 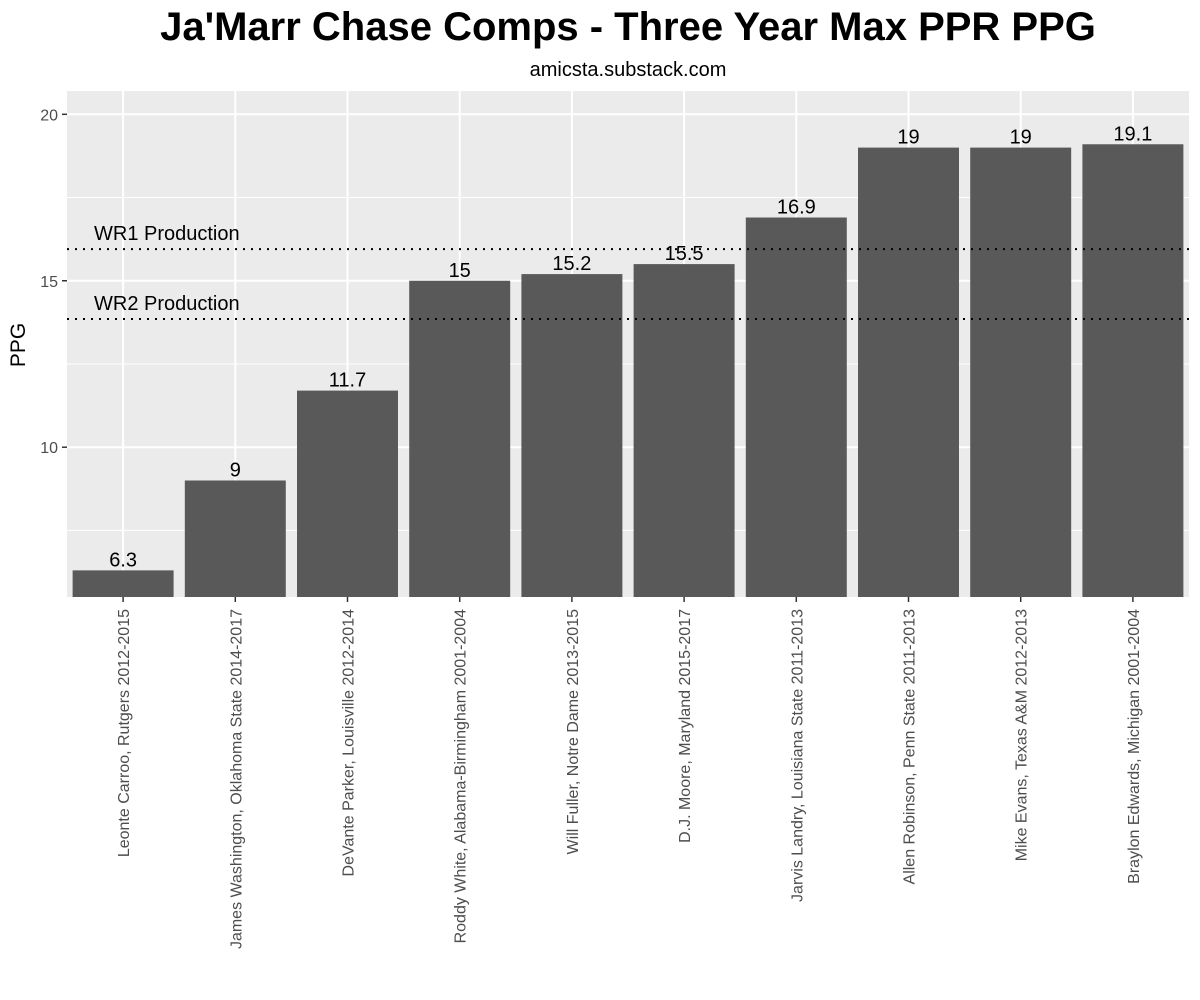 What do you see at coordinates (18, 345) in the screenshot?
I see `y-axis-label: PPG` at bounding box center [18, 345].